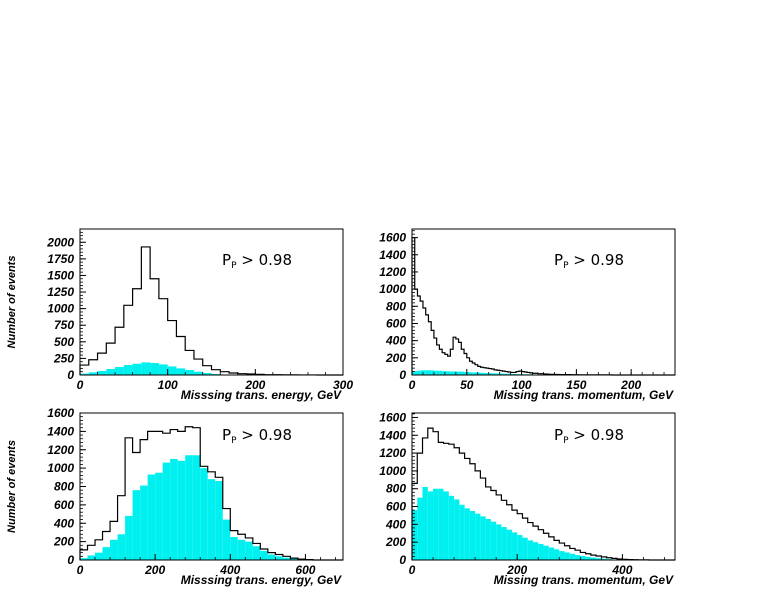  What do you see at coordinates (63, 358) in the screenshot?
I see `y-tick-label: 250` at bounding box center [63, 358].